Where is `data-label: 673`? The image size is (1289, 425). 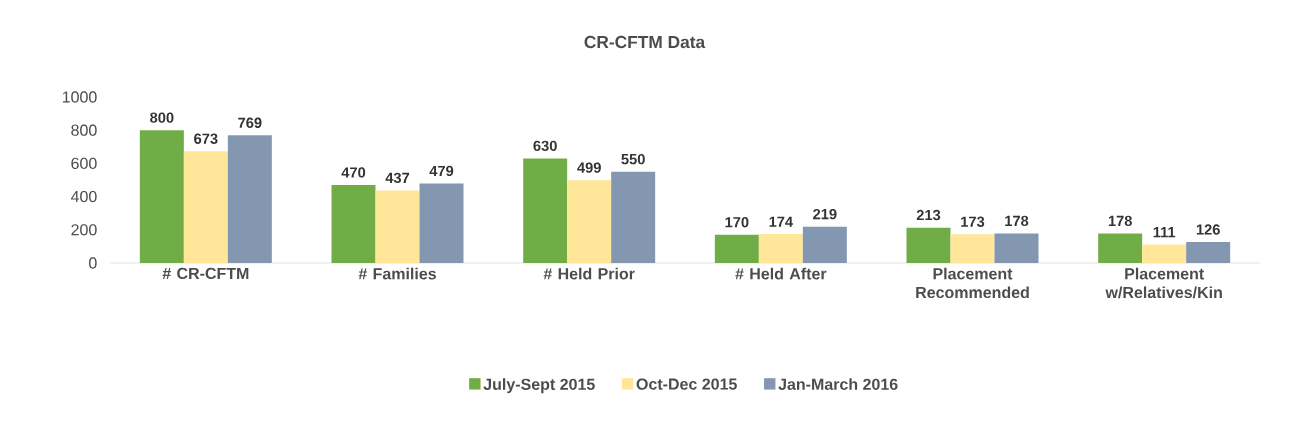
data-label: 673 is located at coordinates (206, 138).